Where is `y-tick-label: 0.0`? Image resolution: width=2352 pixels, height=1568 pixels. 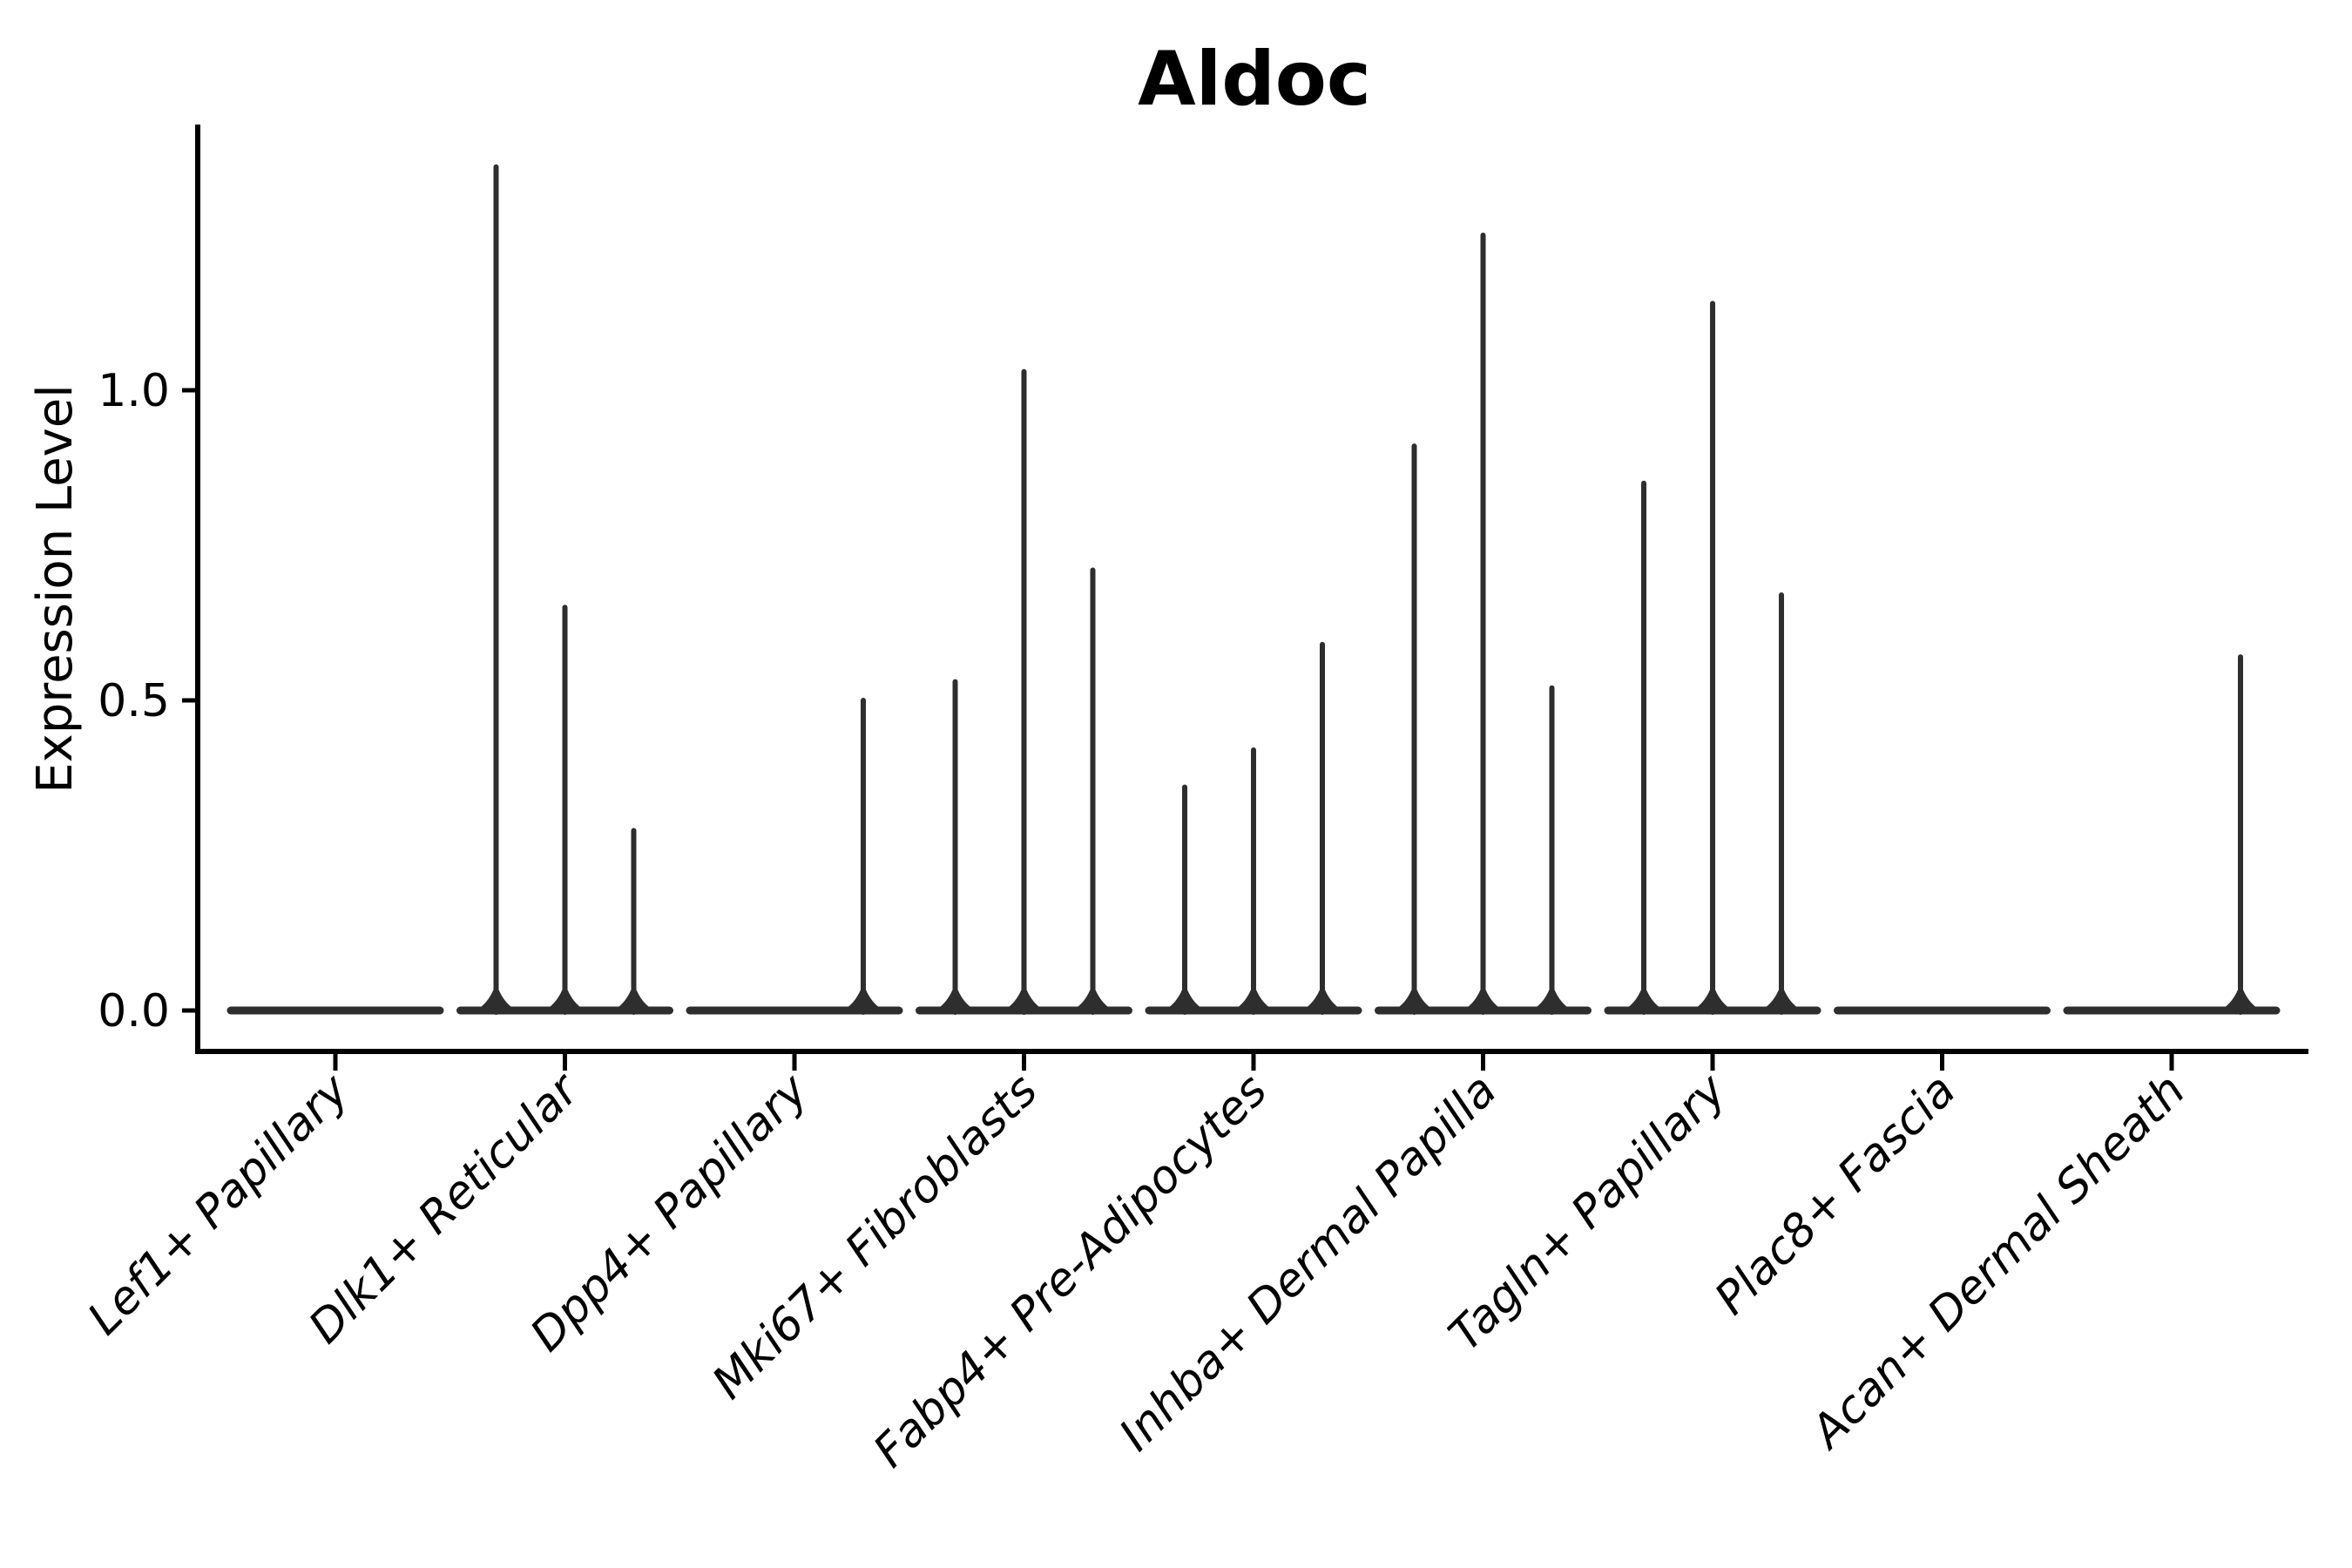
y-tick-label: 0.0 is located at coordinates (134, 1011).